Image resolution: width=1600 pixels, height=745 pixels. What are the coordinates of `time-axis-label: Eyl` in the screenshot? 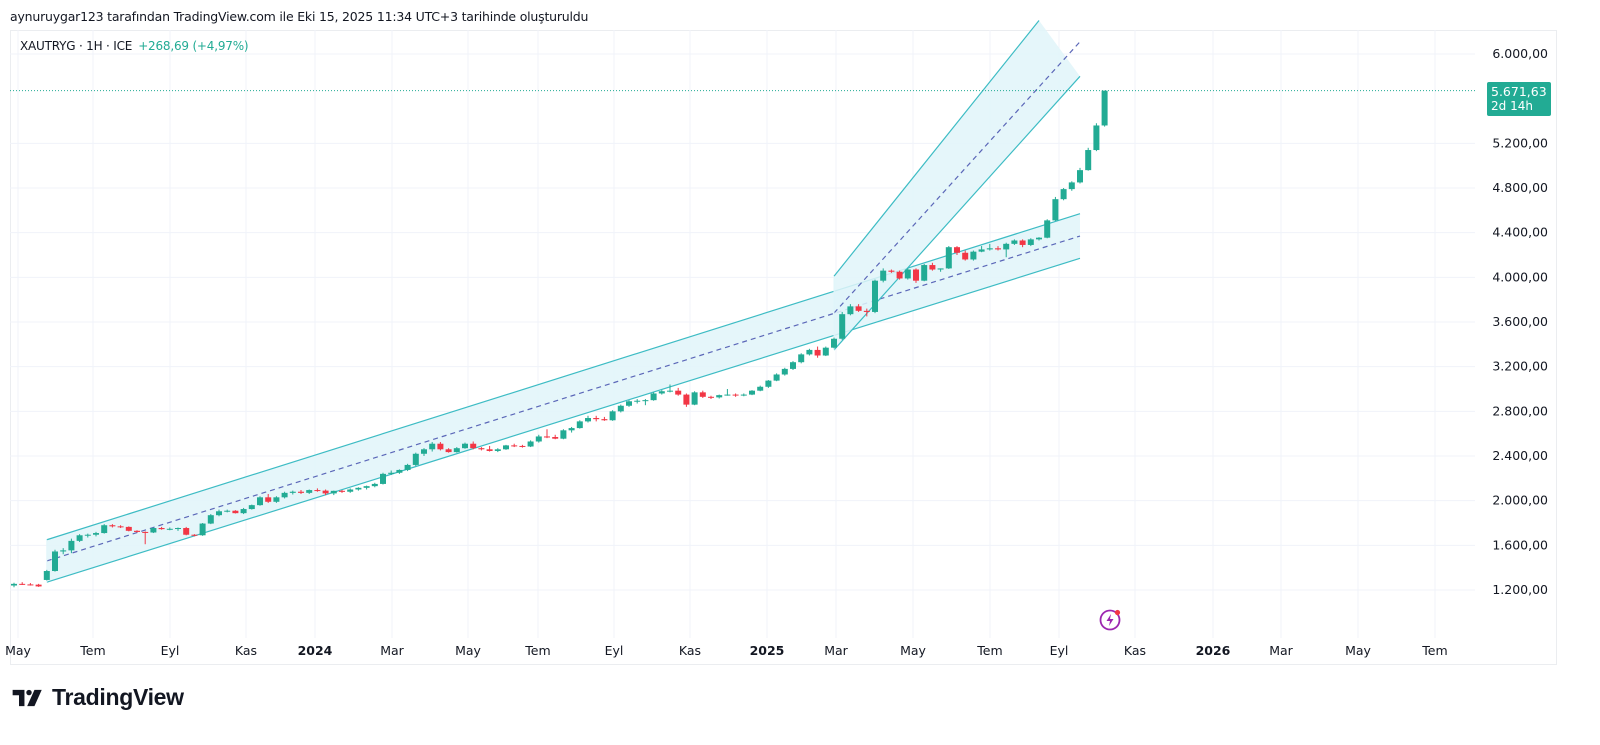 It's located at (1059, 650).